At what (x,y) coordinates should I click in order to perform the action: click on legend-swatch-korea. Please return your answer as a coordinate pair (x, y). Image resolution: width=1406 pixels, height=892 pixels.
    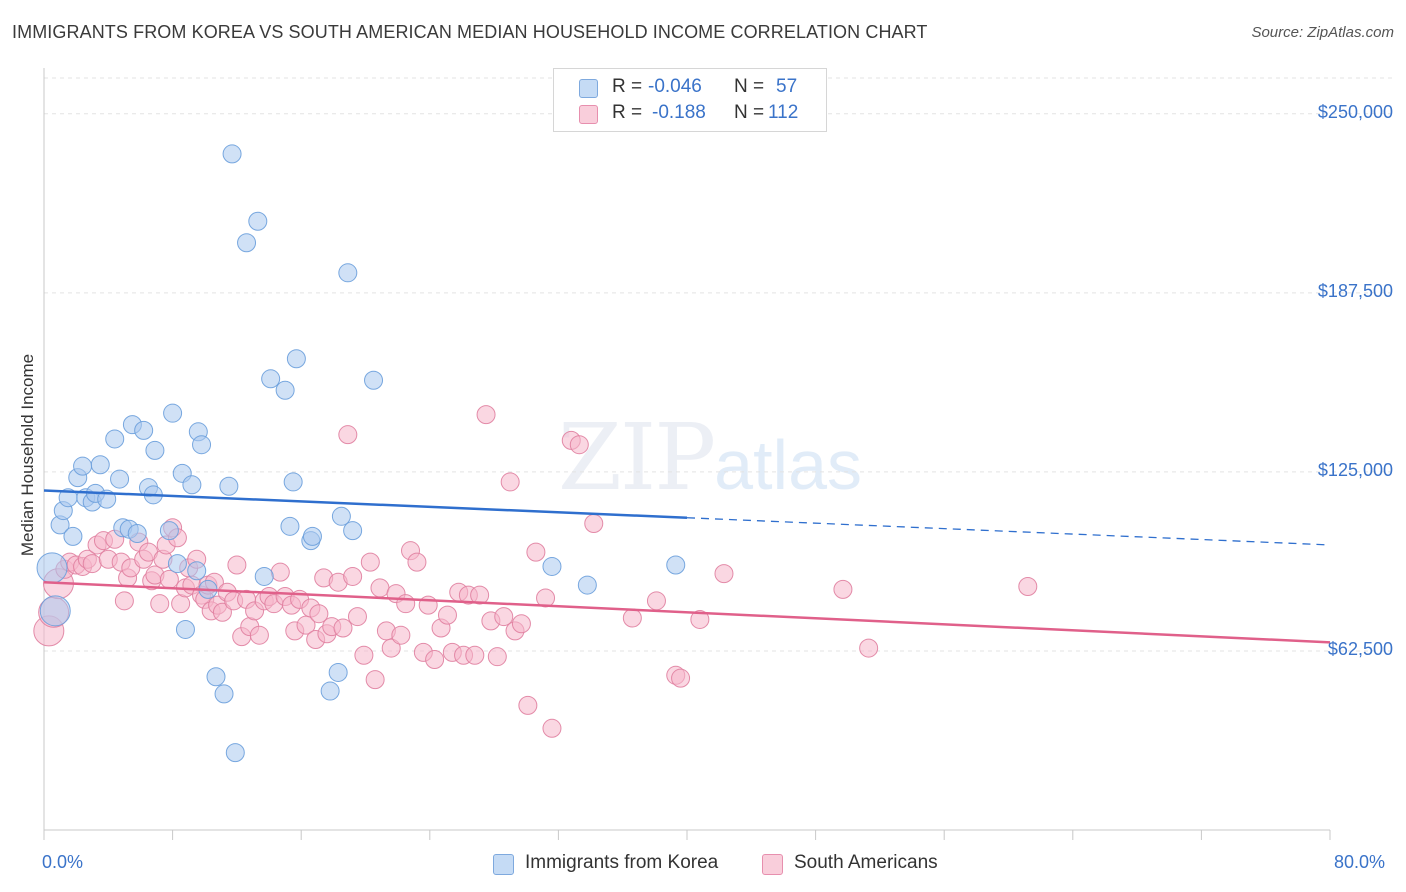
    Looking at the image, I should click on (588, 88).